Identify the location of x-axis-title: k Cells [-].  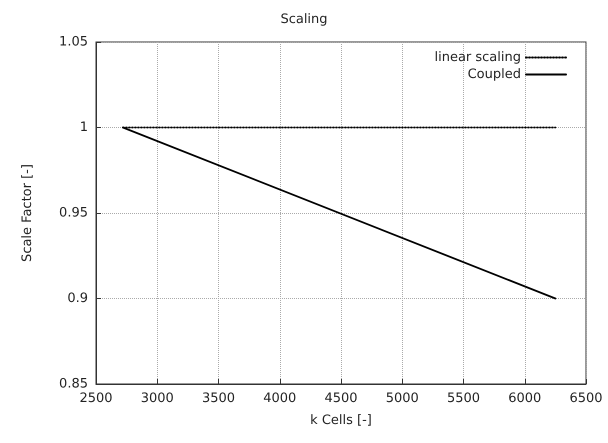
(341, 420).